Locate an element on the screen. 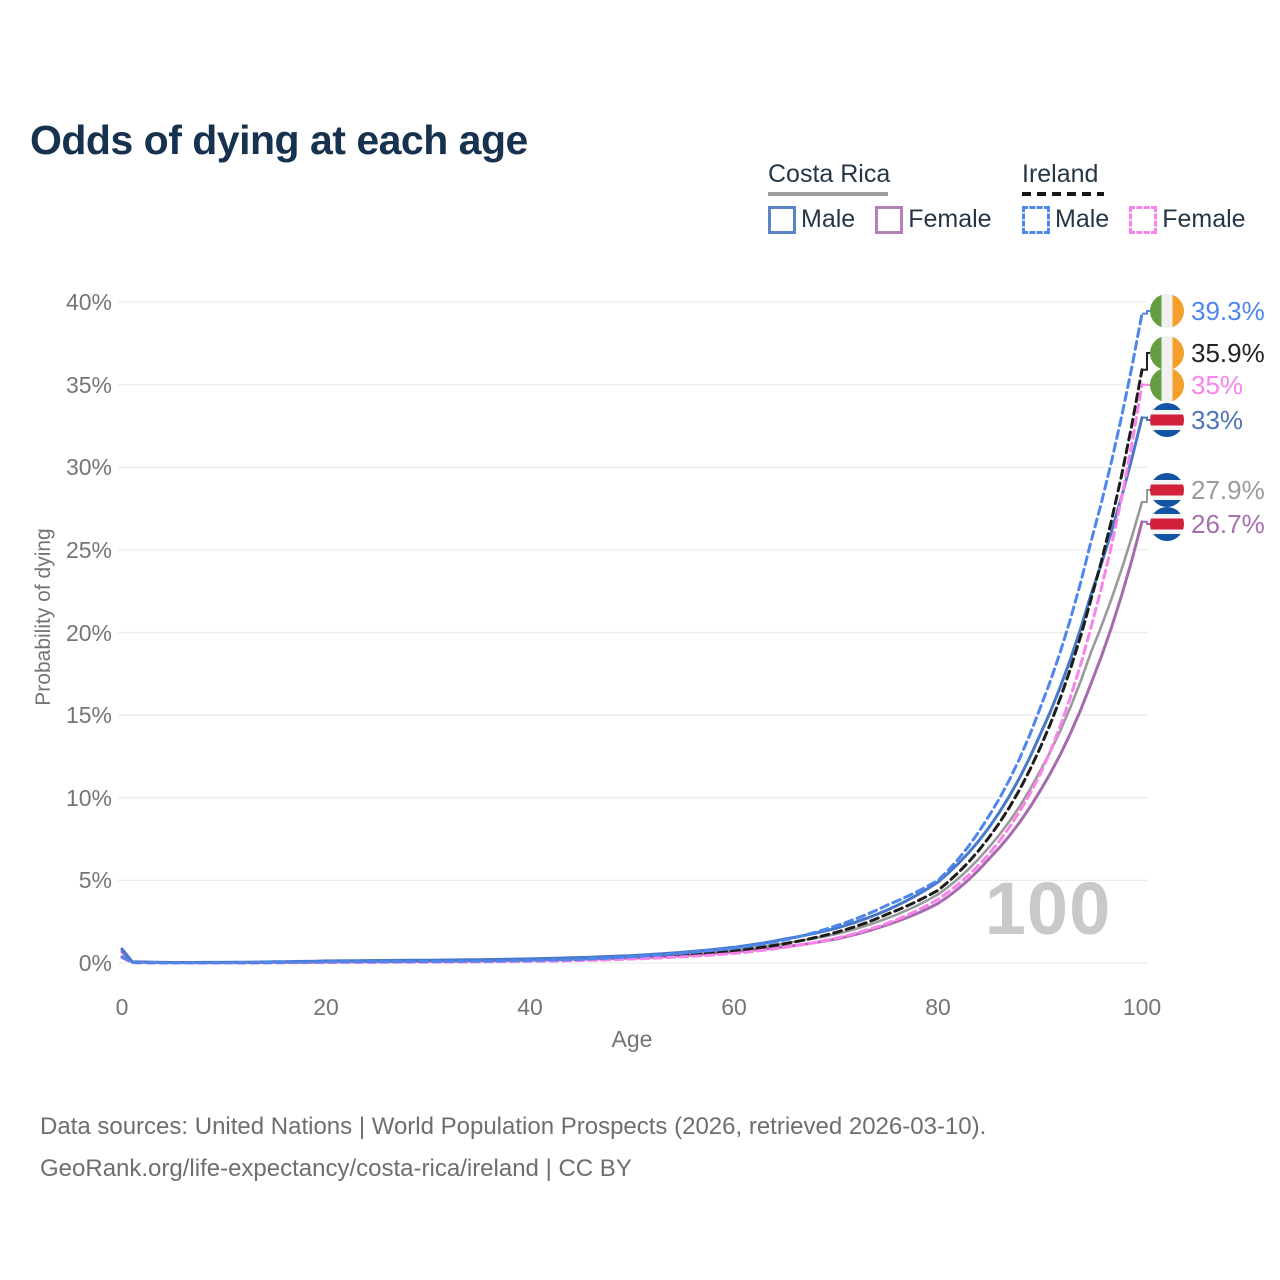  ireland-female-swatch-icon is located at coordinates (1143, 219).